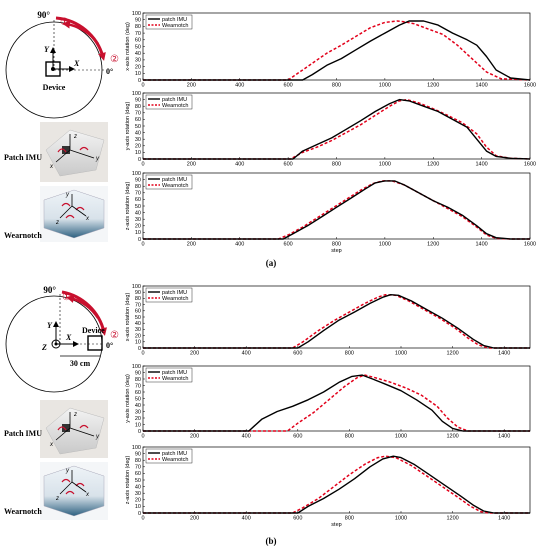 The height and width of the screenshot is (550, 542). I want to click on x-tick-label: 400, so click(239, 165).